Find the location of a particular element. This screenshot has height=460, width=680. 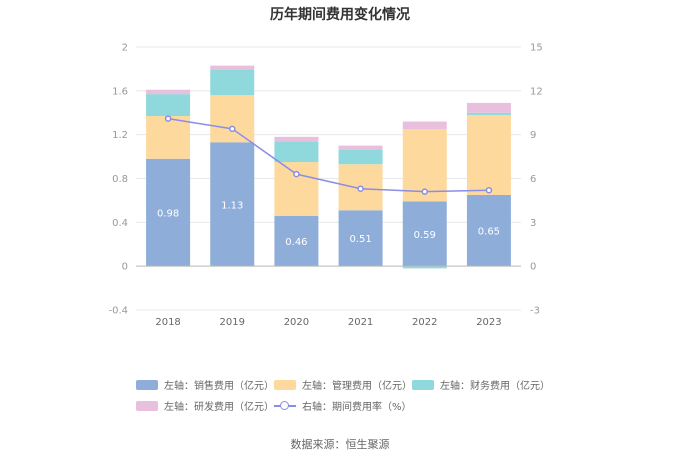

x-axis-tick-label: 2018 is located at coordinates (167, 322).